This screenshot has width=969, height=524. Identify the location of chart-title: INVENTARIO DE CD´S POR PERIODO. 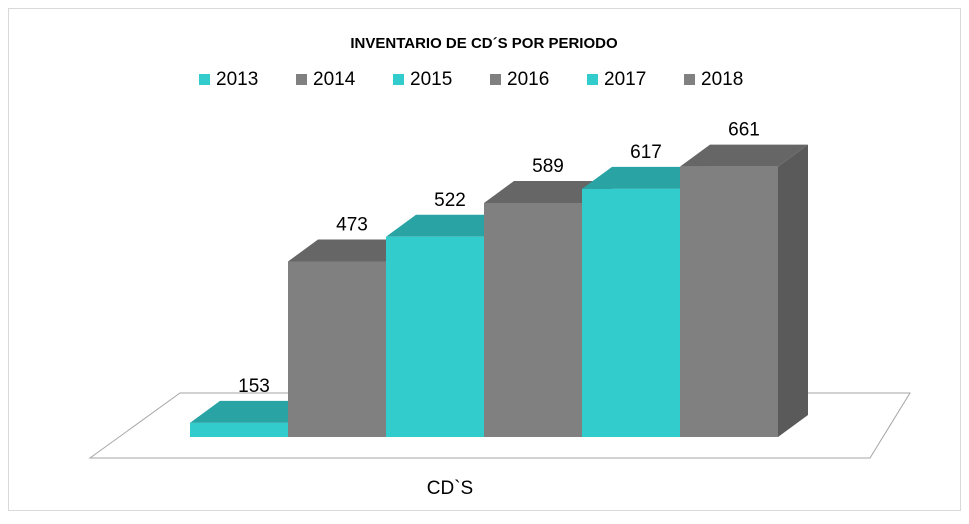
(484, 43).